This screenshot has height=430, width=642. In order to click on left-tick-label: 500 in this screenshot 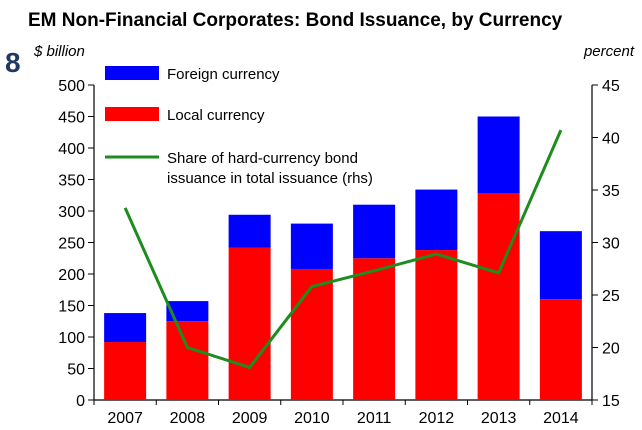, I will do `click(71, 86)`.